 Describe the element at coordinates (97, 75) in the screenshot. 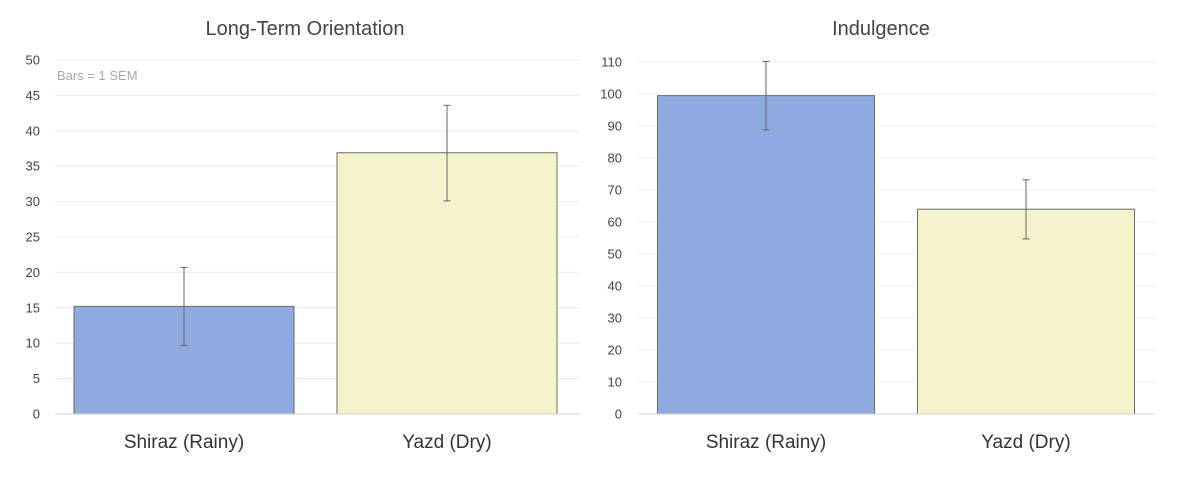

I see `error-bar-note: Bars = 1 SEM` at that location.